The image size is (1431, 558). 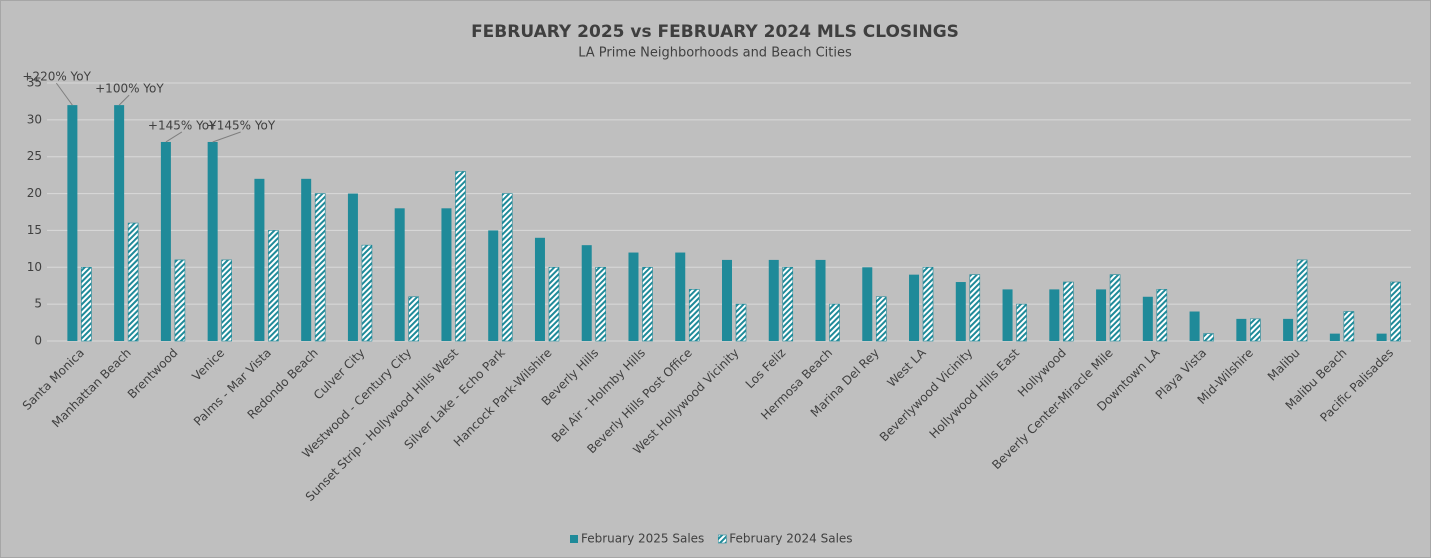 What do you see at coordinates (642, 539) in the screenshot?
I see `legend-label: February 2025 Sales` at bounding box center [642, 539].